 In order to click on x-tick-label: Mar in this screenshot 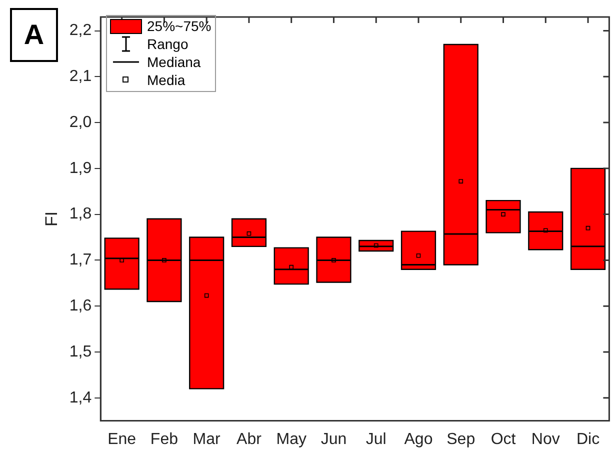, I will do `click(207, 439)`.